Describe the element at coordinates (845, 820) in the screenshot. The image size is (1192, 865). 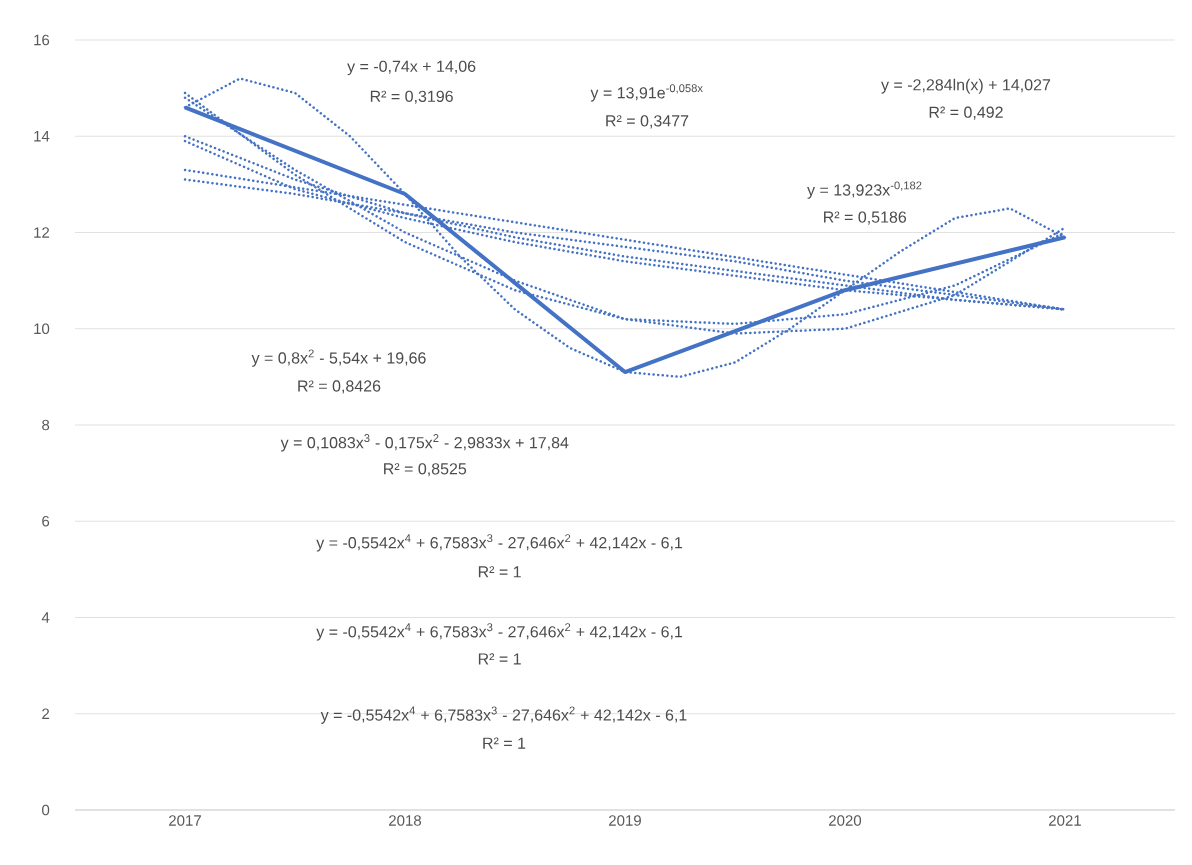
I see `x-tick-label: 2020` at that location.